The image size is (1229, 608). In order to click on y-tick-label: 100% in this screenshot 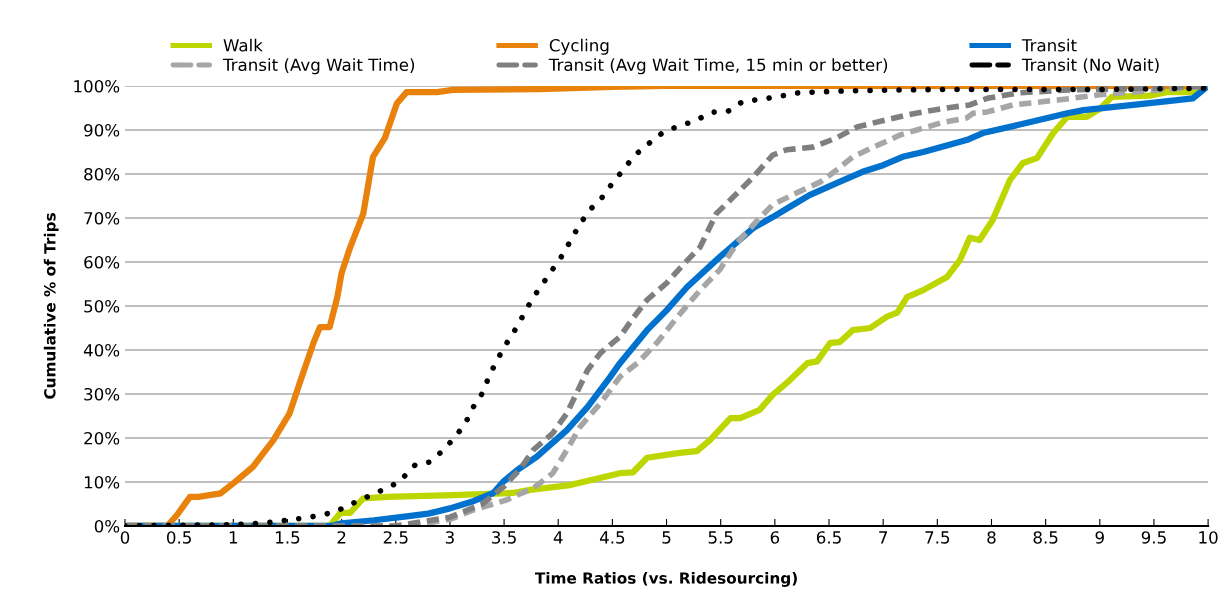, I will do `click(97, 86)`.